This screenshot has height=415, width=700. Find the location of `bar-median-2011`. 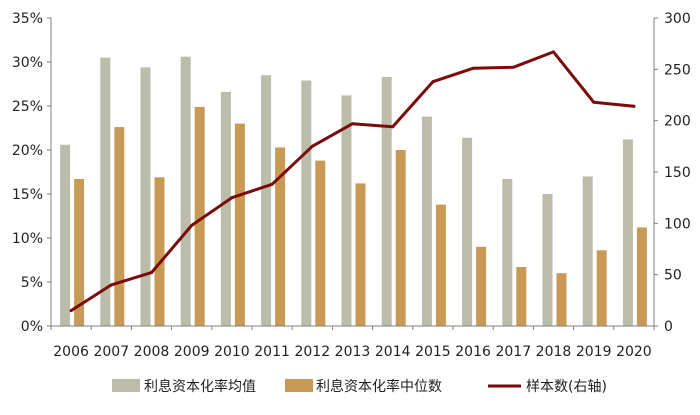

bar-median-2011 is located at coordinates (280, 236).